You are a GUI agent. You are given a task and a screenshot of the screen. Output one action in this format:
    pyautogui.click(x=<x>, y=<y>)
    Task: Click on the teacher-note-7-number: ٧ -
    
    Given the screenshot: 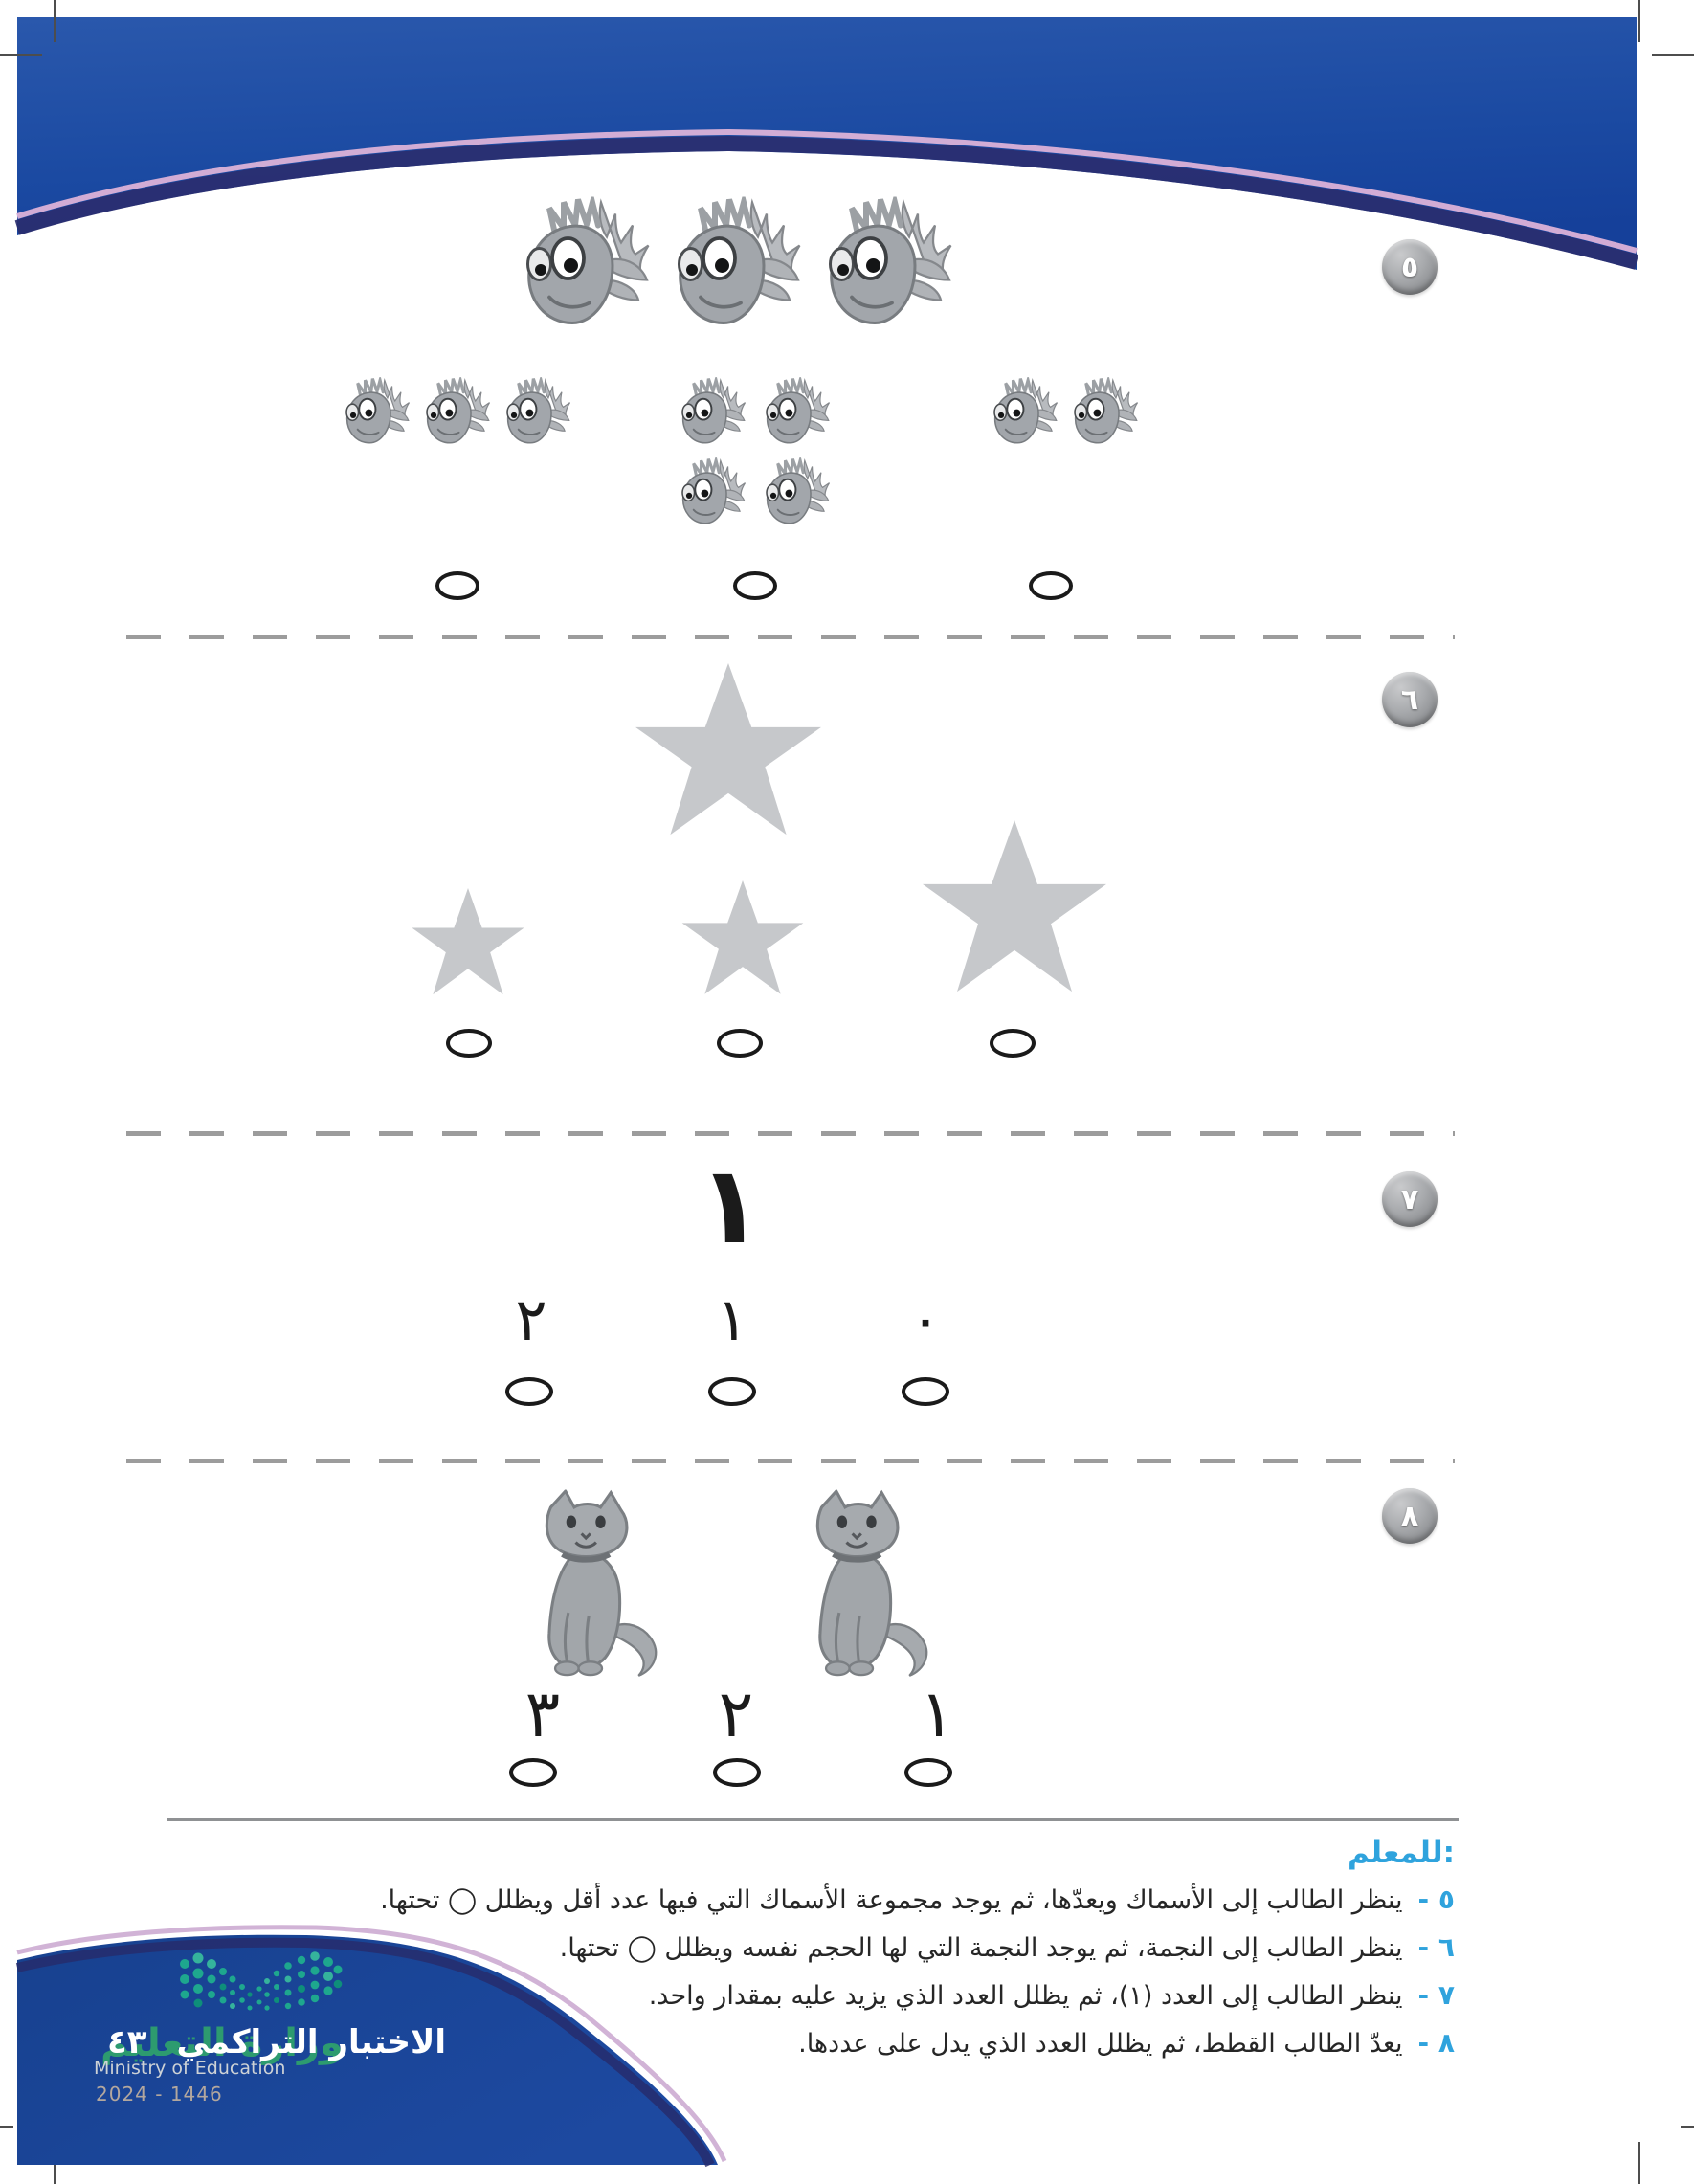 What is the action you would take?
    pyautogui.click(x=1436, y=1995)
    